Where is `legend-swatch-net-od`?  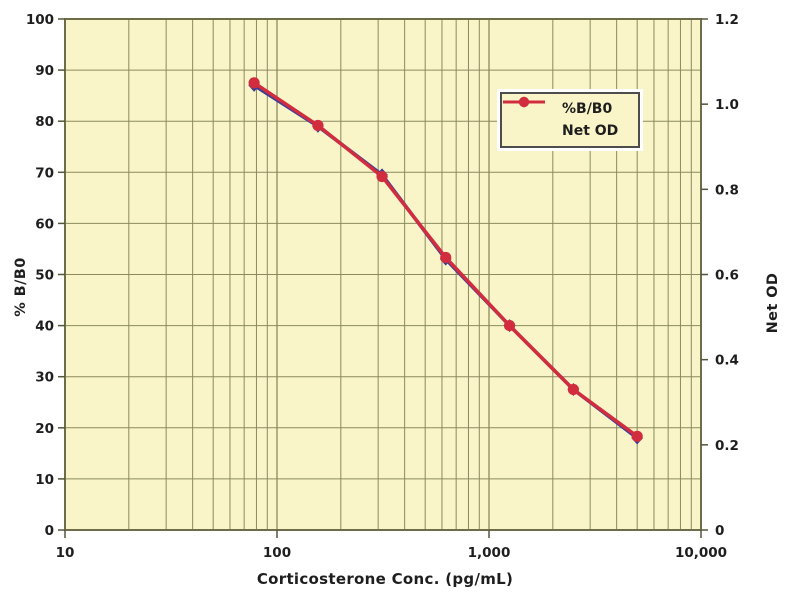 legend-swatch-net-od is located at coordinates (524, 102).